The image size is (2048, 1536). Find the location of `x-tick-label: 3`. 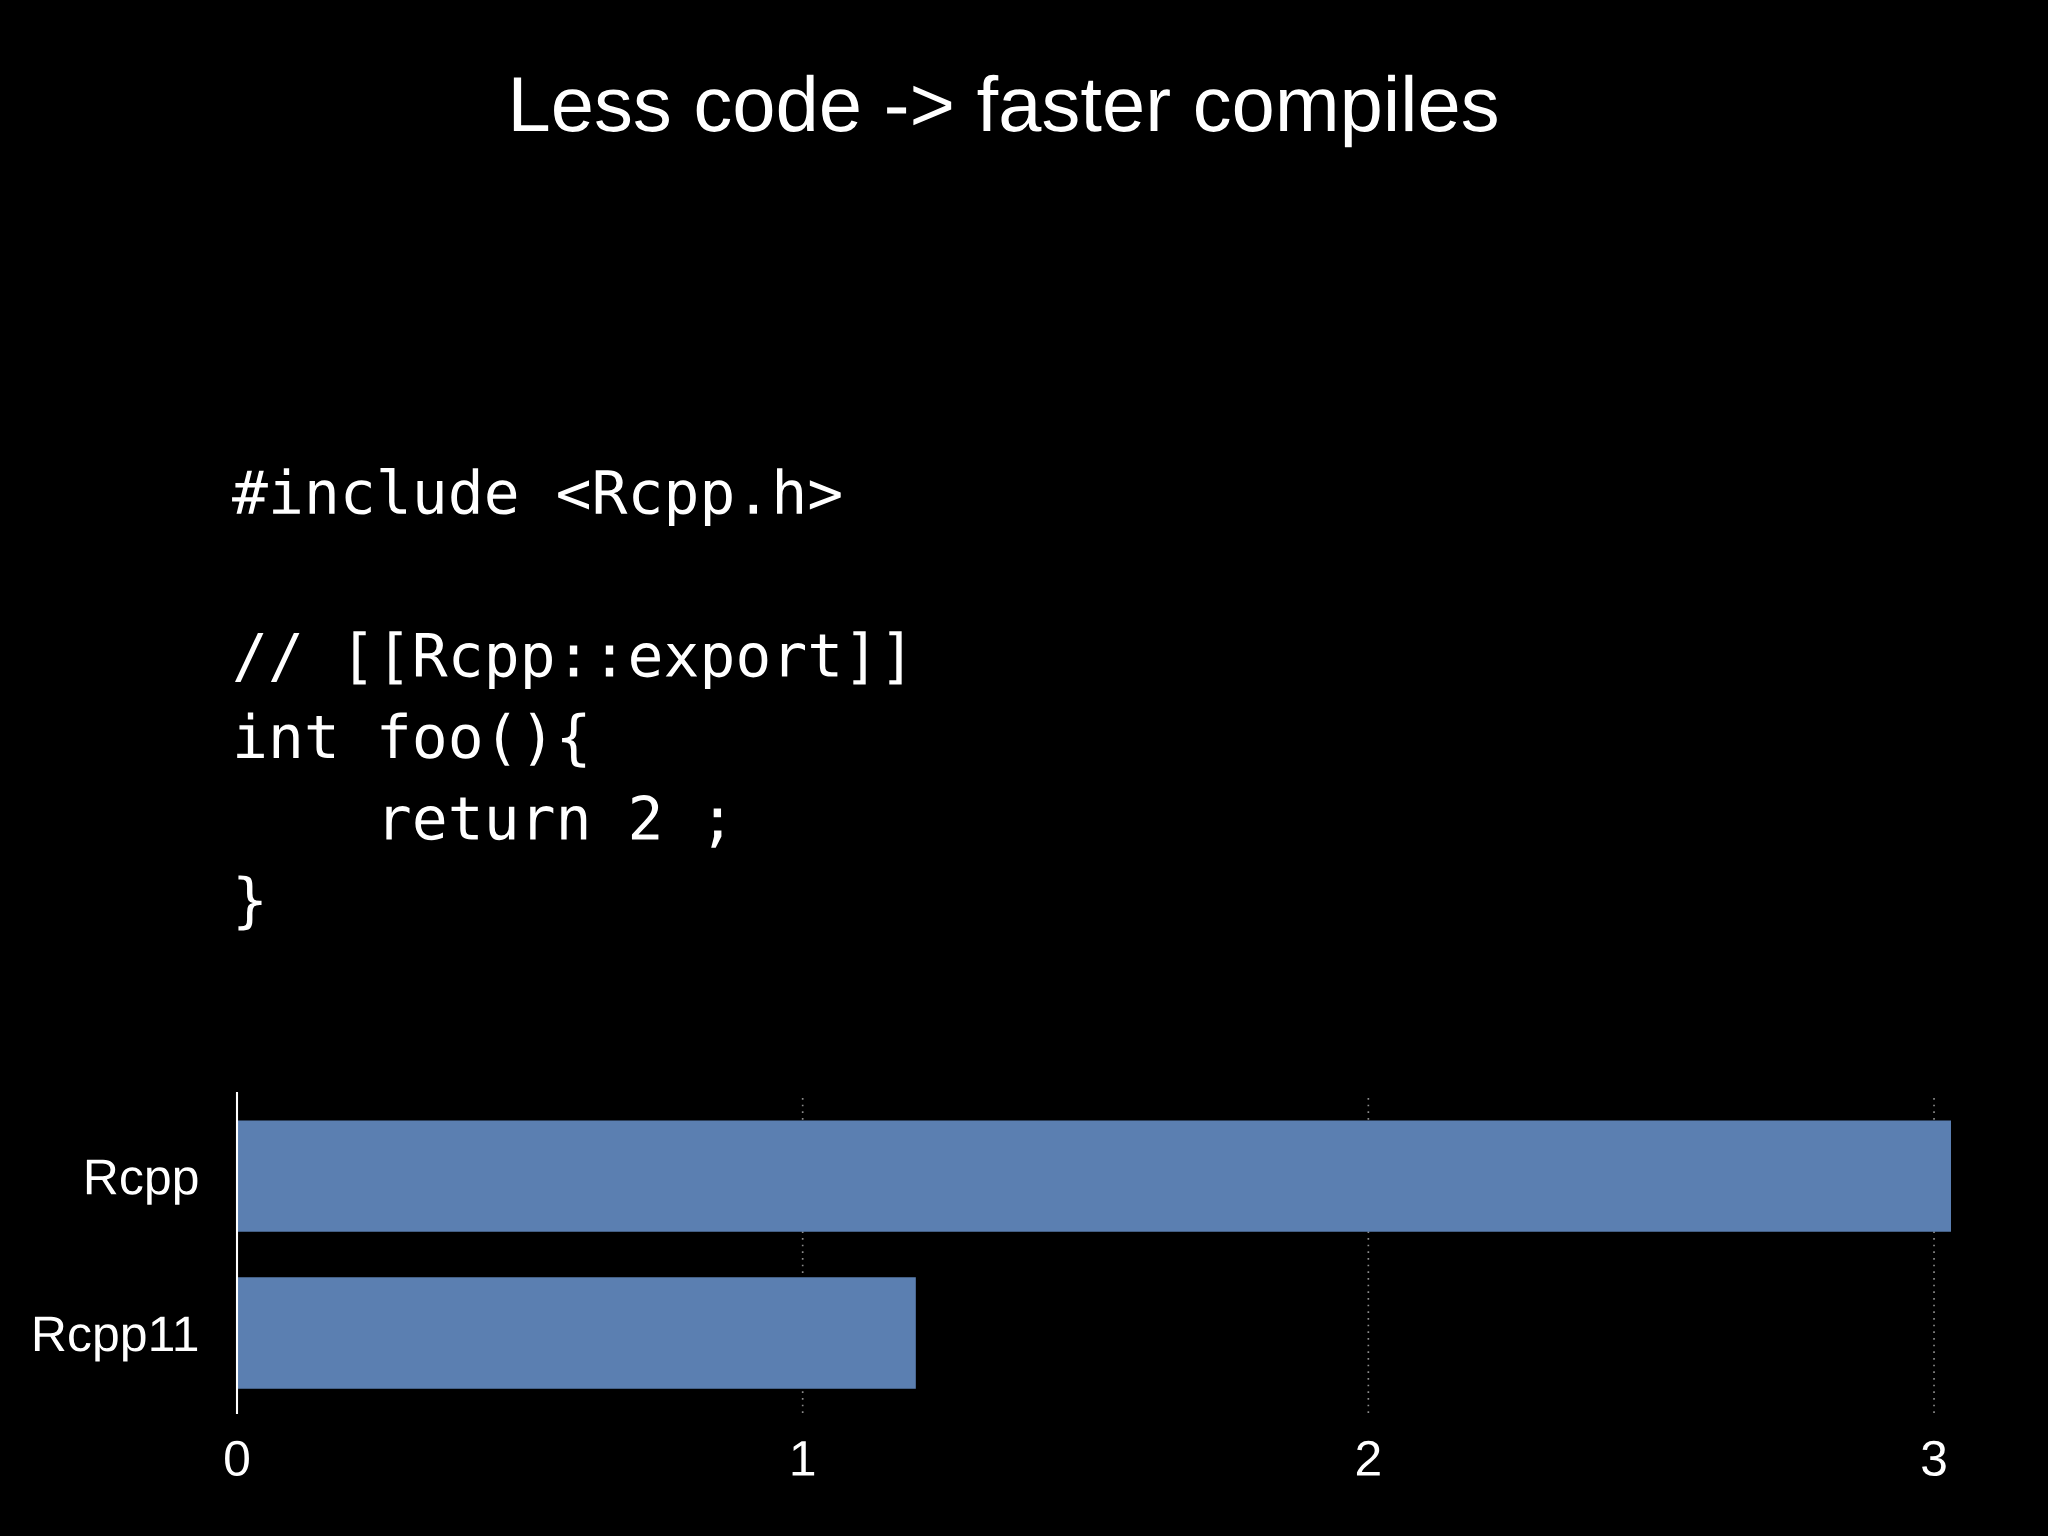

x-tick-label: 3 is located at coordinates (1934, 1458).